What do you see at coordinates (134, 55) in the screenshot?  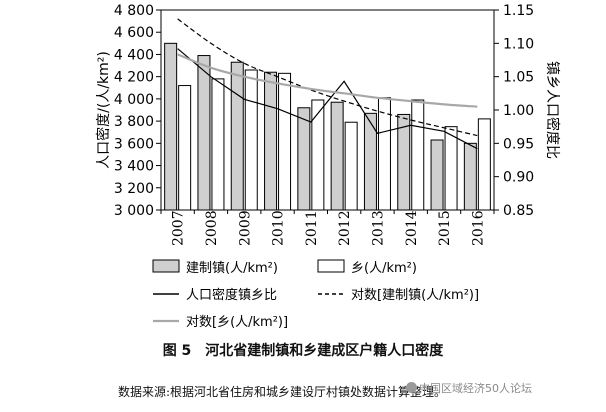 I see `y-tick-label: 4 400` at bounding box center [134, 55].